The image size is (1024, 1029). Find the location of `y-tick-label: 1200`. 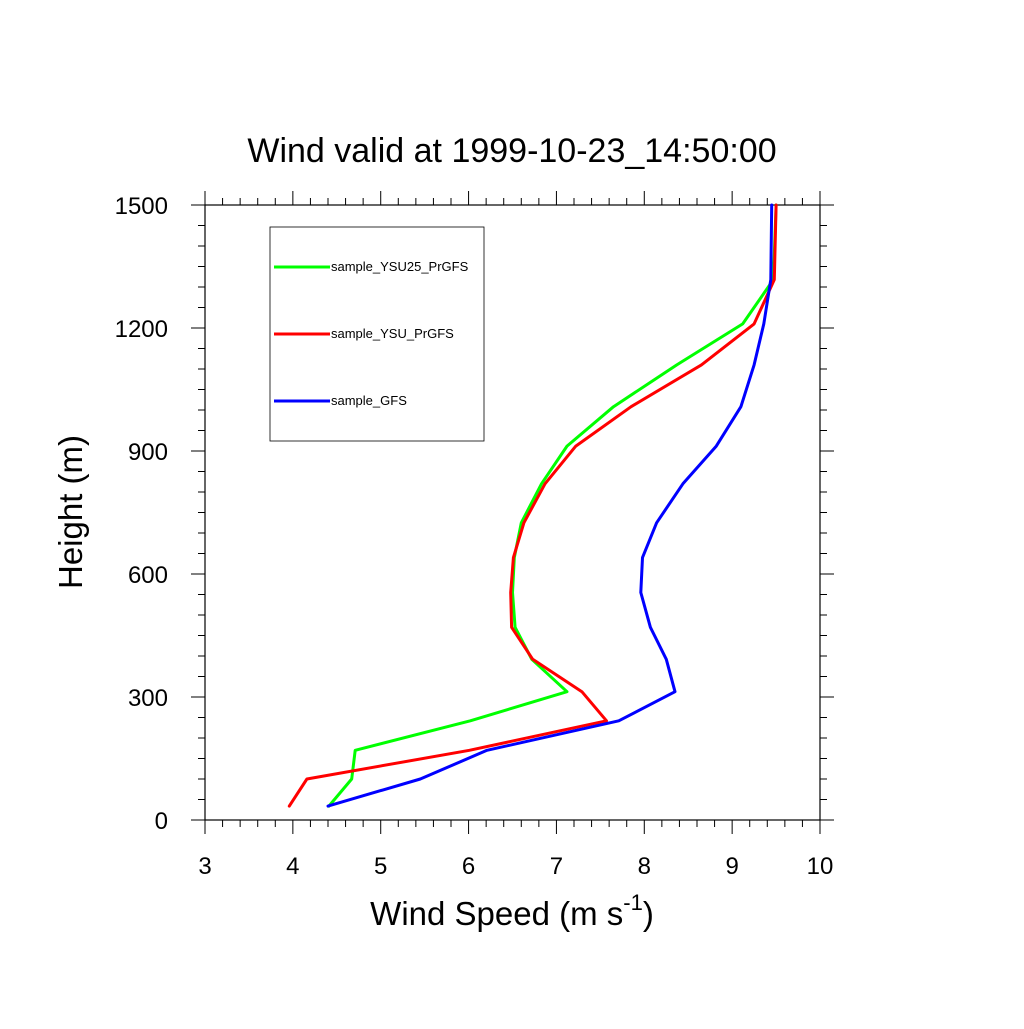

y-tick-label: 1200 is located at coordinates (141, 329).